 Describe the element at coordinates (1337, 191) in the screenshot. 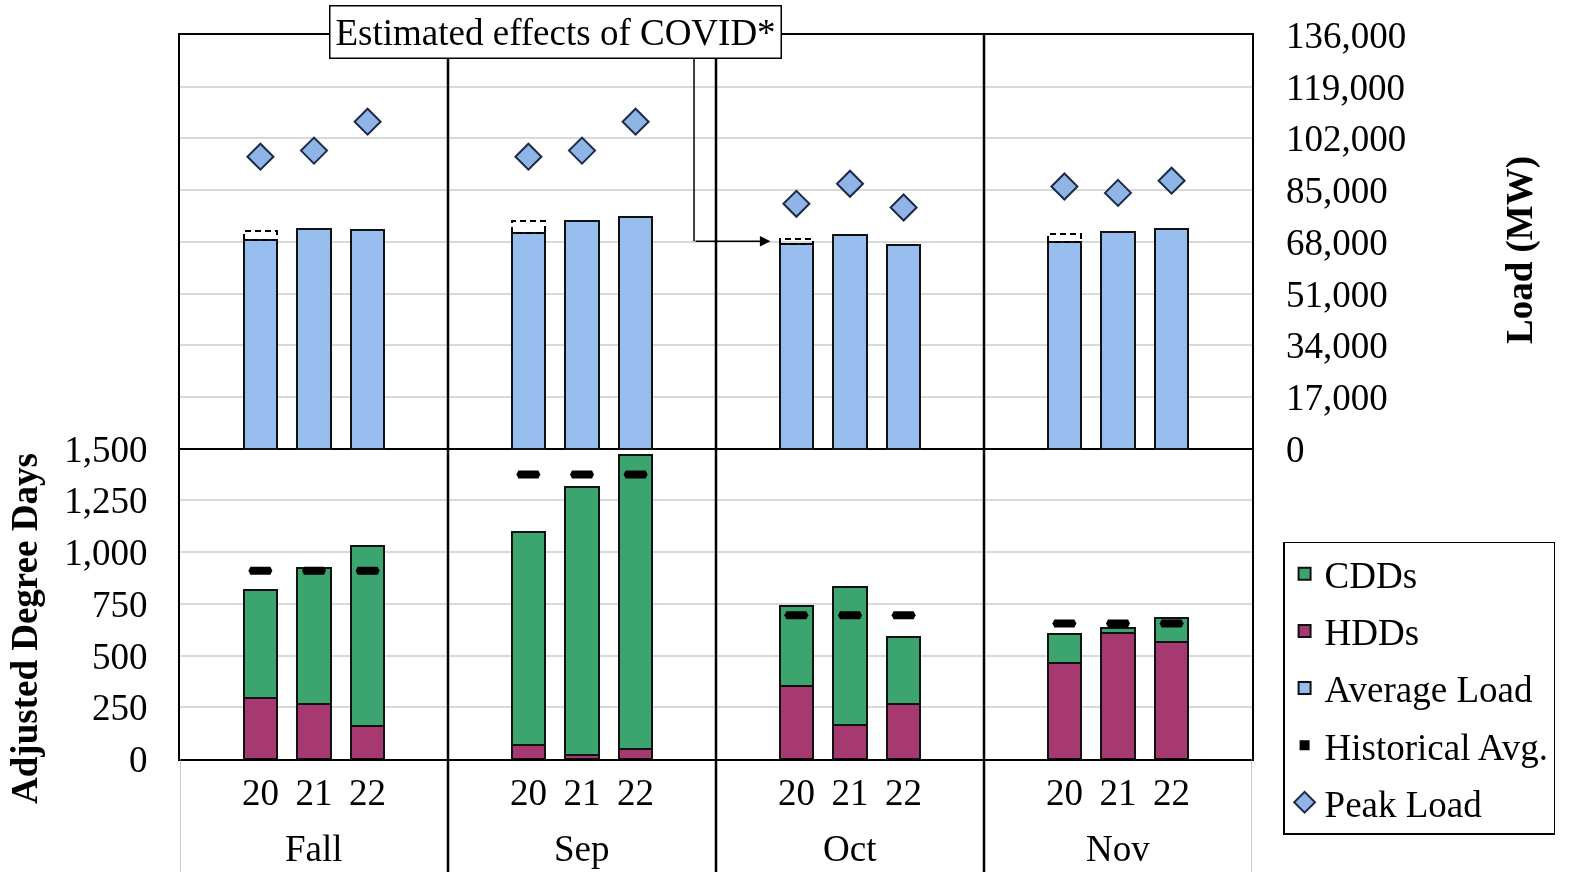

I see `y2-tick-label: 85,000` at that location.